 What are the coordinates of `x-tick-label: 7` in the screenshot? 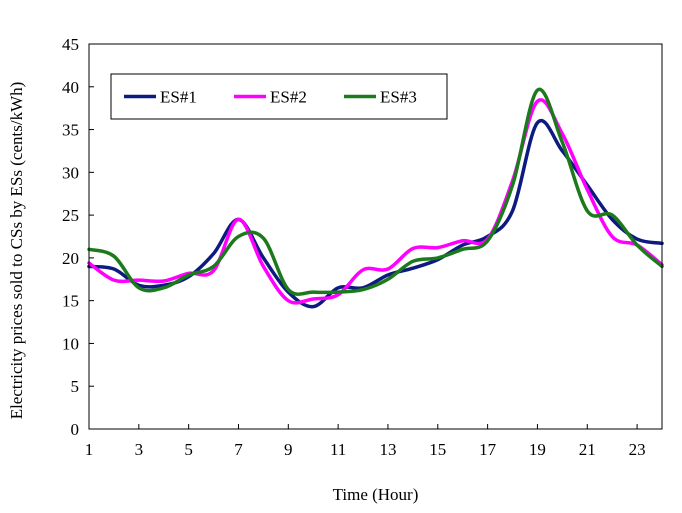 It's located at (238, 449).